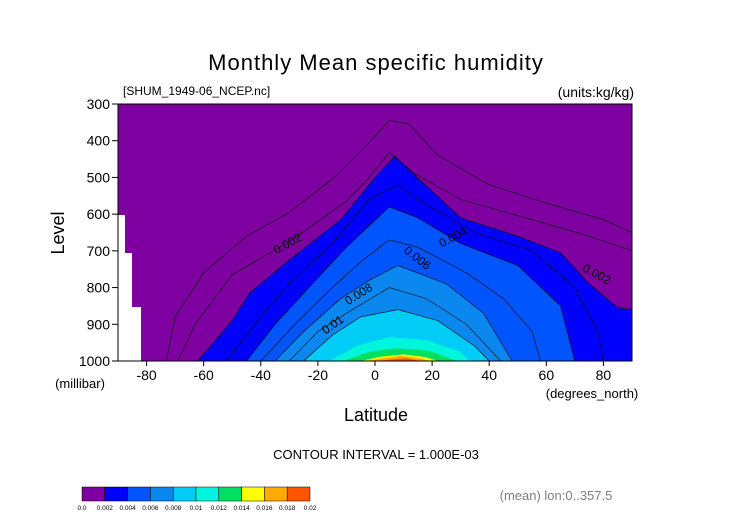 Image resolution: width=752 pixels, height=532 pixels. Describe the element at coordinates (58, 232) in the screenshot. I see `y-axis-label: Level` at that location.